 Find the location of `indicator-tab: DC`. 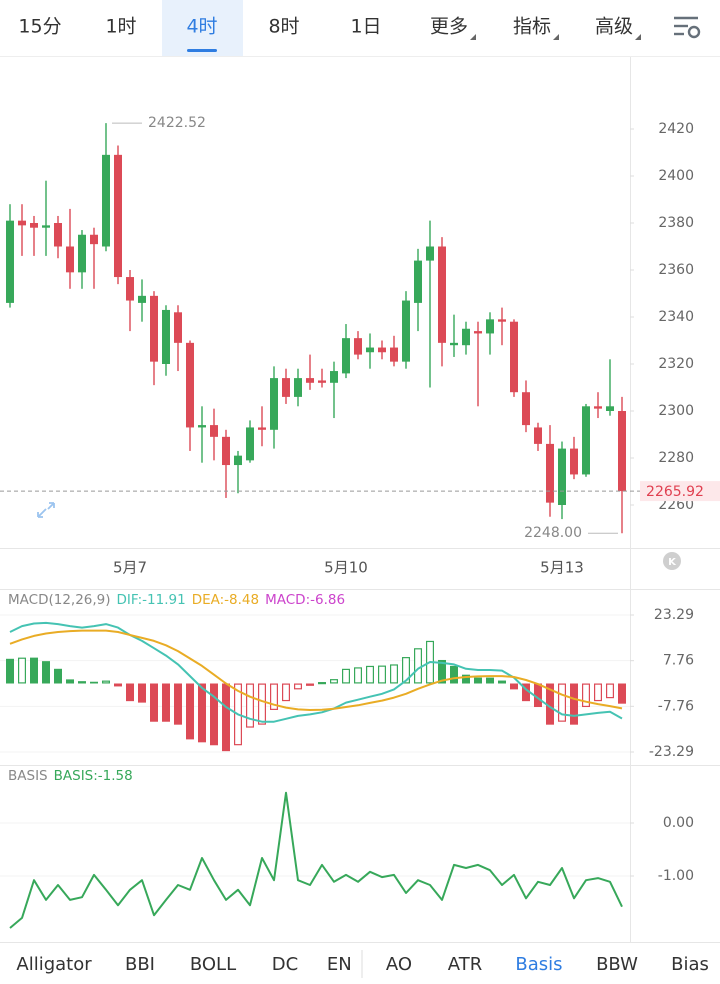

indicator-tab: DC is located at coordinates (285, 964).